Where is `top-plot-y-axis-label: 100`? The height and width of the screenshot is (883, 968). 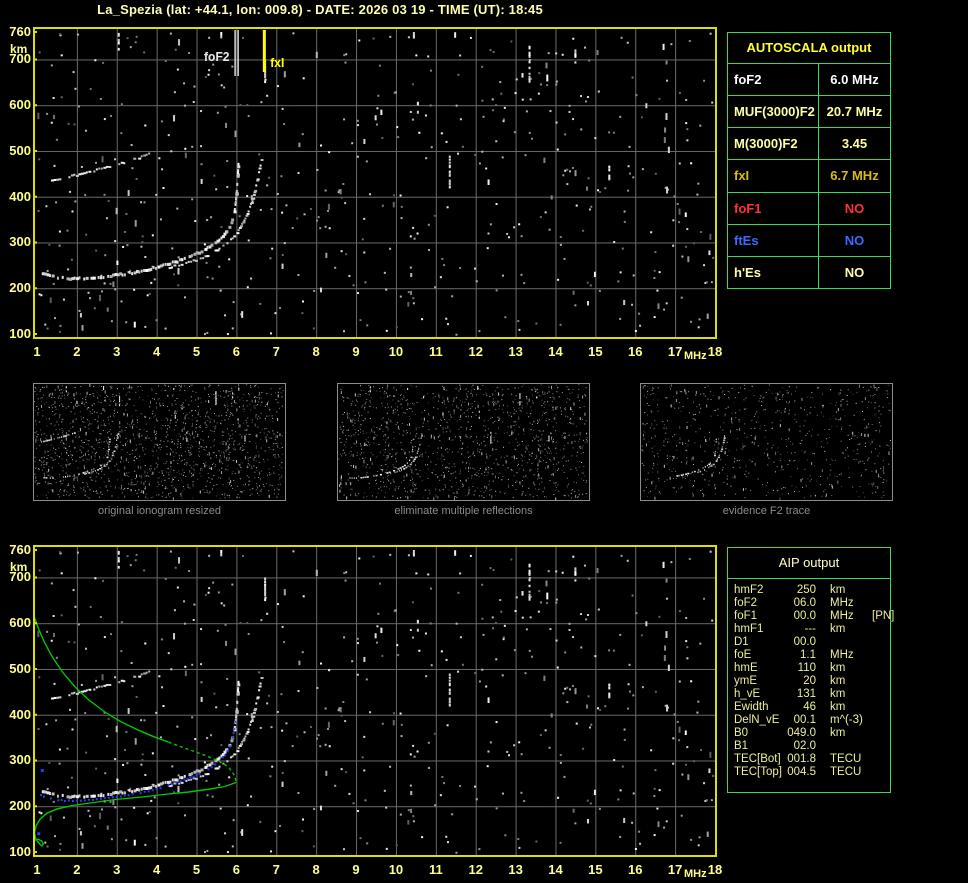 top-plot-y-axis-label: 100 is located at coordinates (20, 333).